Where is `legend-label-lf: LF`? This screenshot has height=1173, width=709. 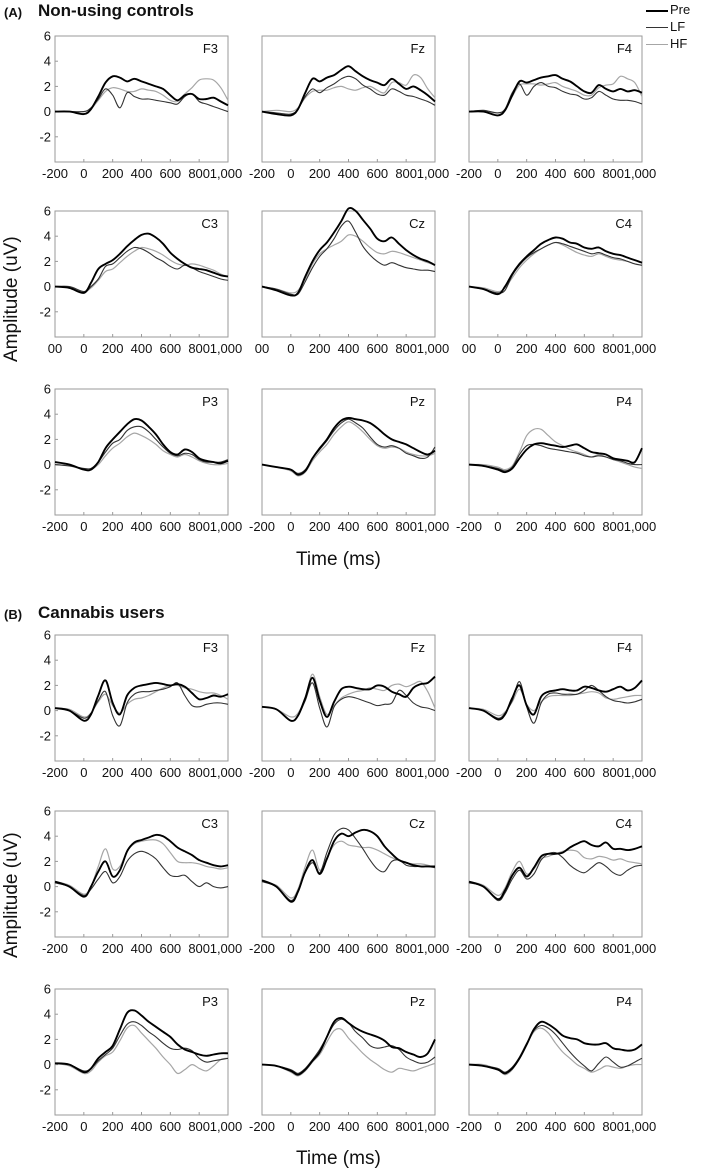 legend-label-lf: LF is located at coordinates (678, 26).